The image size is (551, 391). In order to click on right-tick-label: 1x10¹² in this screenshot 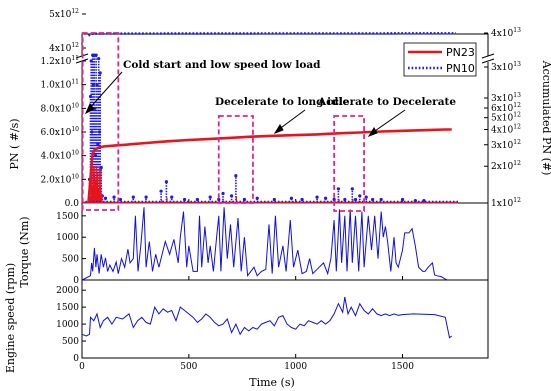, I will do `click(506, 203)`.